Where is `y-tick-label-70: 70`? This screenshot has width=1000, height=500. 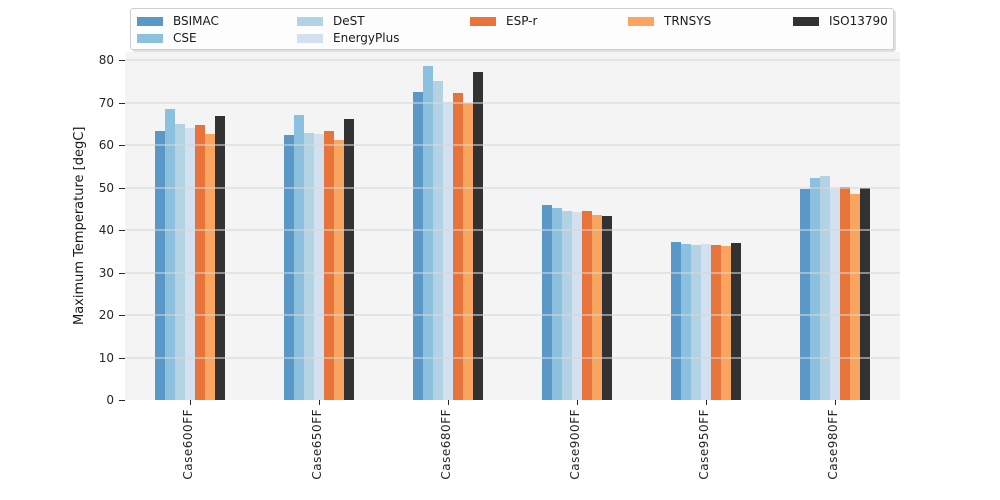 y-tick-label-70: 70 is located at coordinates (106, 102).